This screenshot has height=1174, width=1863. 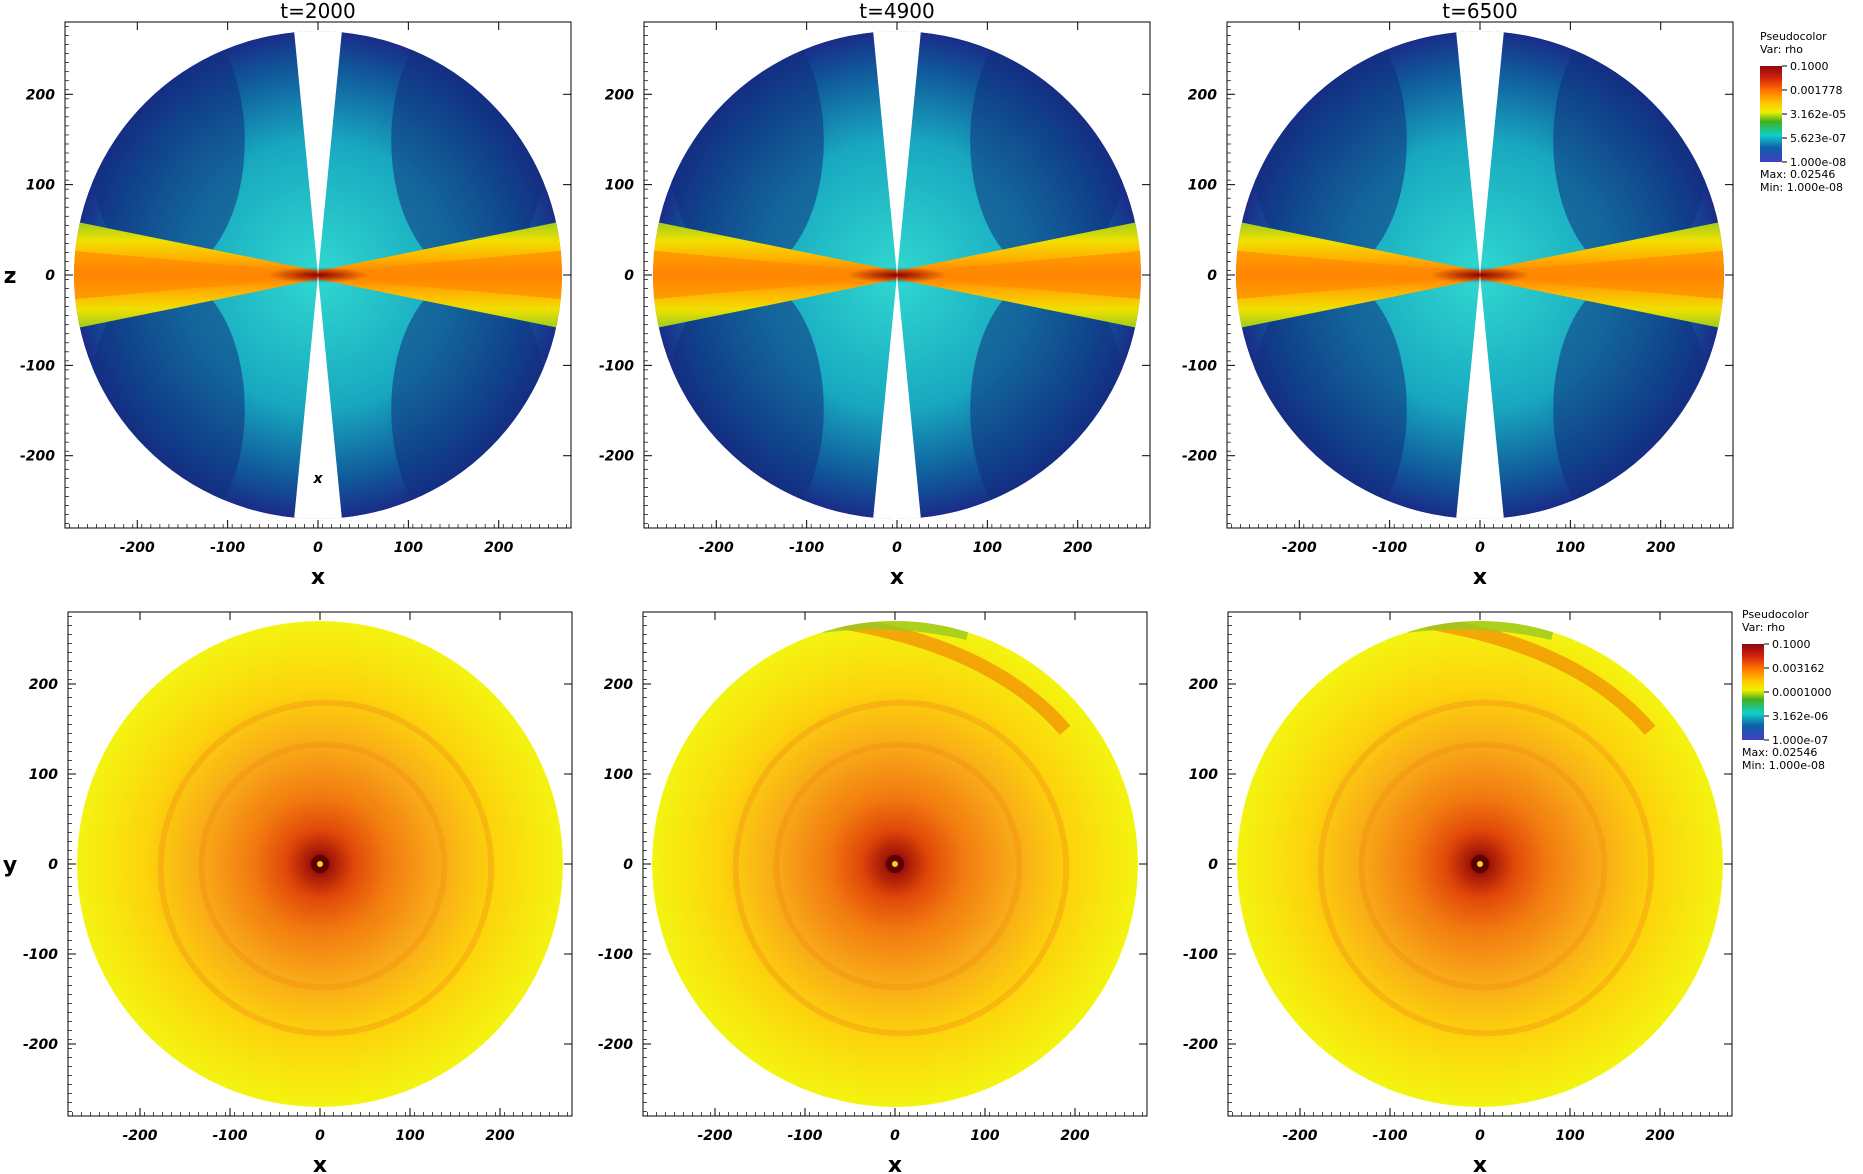 What do you see at coordinates (1800, 716) in the screenshot?
I see `colorbar-label: 3.162e-06` at bounding box center [1800, 716].